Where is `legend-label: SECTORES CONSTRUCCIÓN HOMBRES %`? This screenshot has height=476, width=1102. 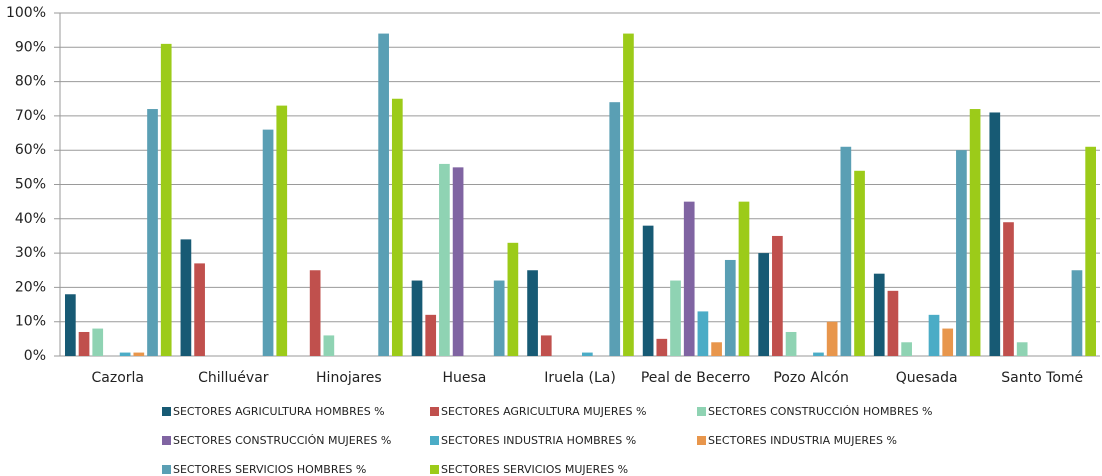
legend-label: SECTORES CONSTRUCCIÓN HOMBRES % is located at coordinates (820, 411).